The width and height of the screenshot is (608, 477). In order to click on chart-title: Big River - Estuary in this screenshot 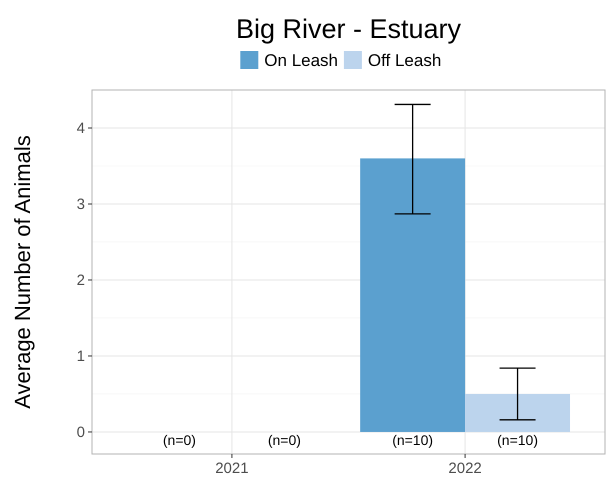, I will do `click(349, 29)`.